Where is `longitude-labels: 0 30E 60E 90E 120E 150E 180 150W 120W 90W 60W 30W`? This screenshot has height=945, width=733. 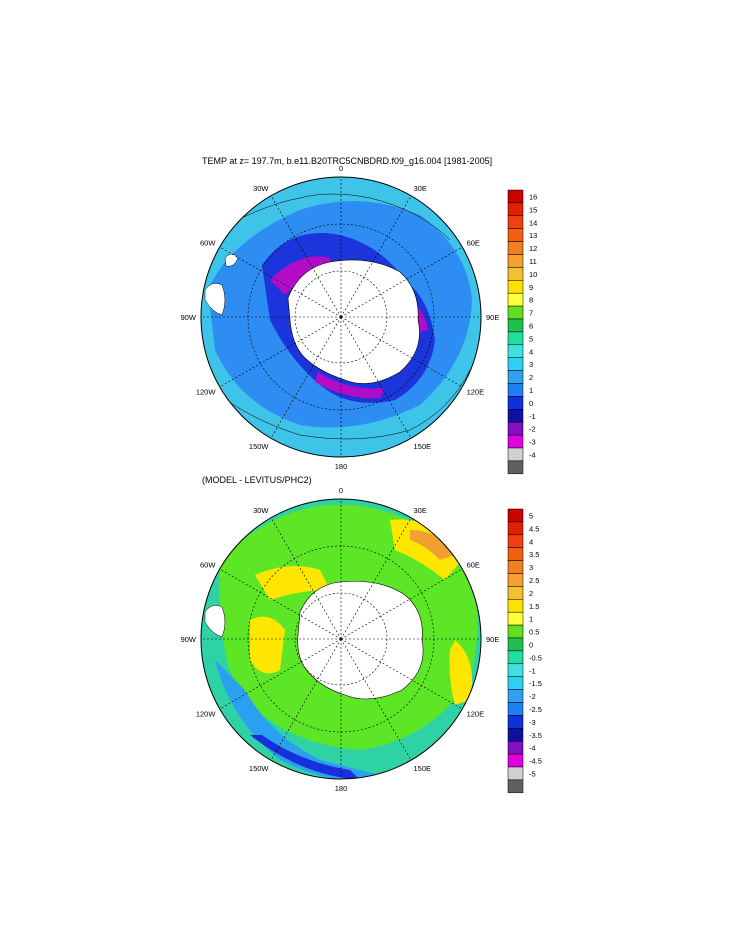
longitude-labels: 0 30E 60E 90E 120E 150E 180 150W 120W 90W 60W 30W is located at coordinates (340, 639).